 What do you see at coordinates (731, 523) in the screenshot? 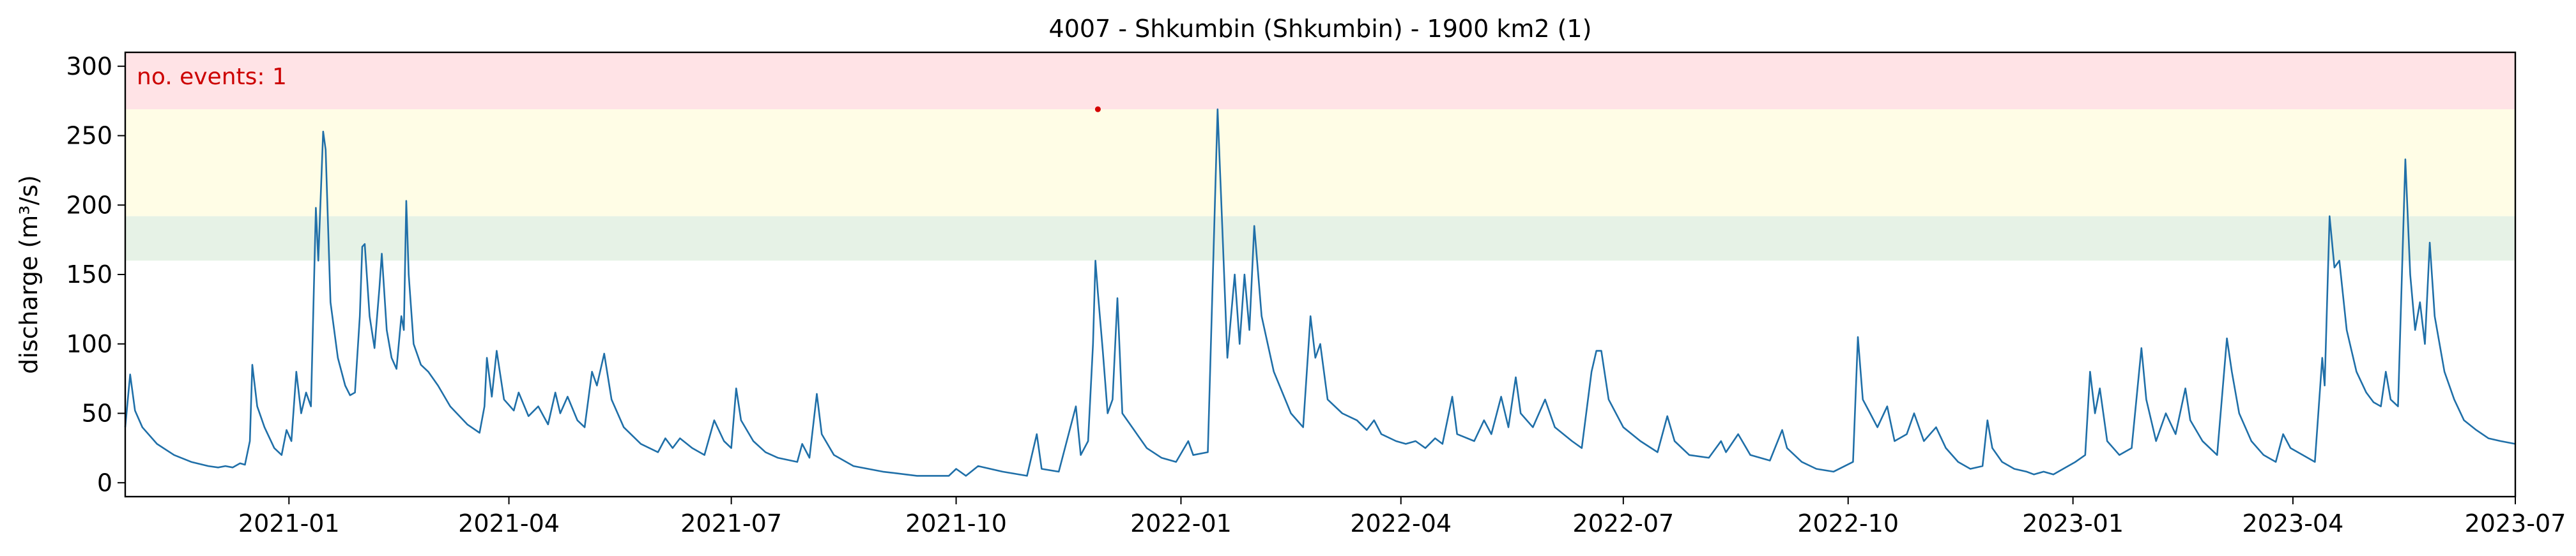
I see `x-tick-label: 2021-07` at bounding box center [731, 523].